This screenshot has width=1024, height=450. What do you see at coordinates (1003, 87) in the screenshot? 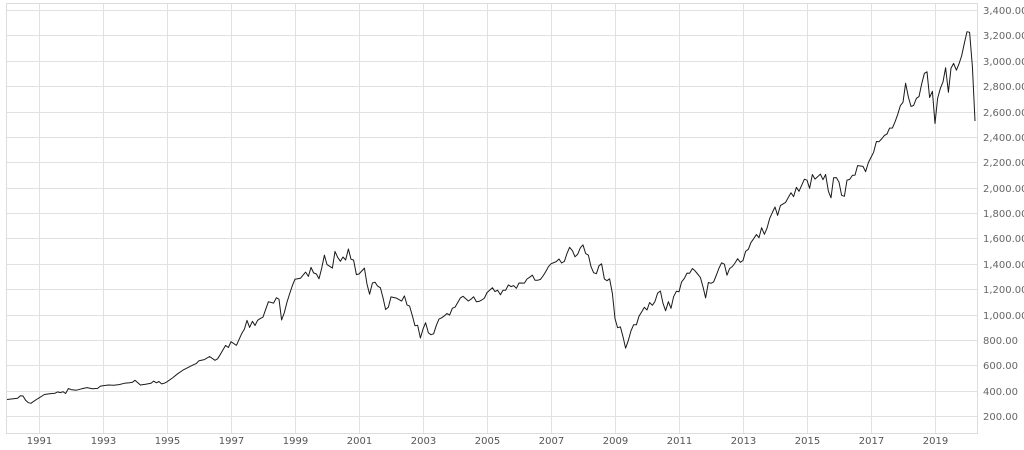
I see `y-tick-label: 2,800.00` at bounding box center [1003, 87].